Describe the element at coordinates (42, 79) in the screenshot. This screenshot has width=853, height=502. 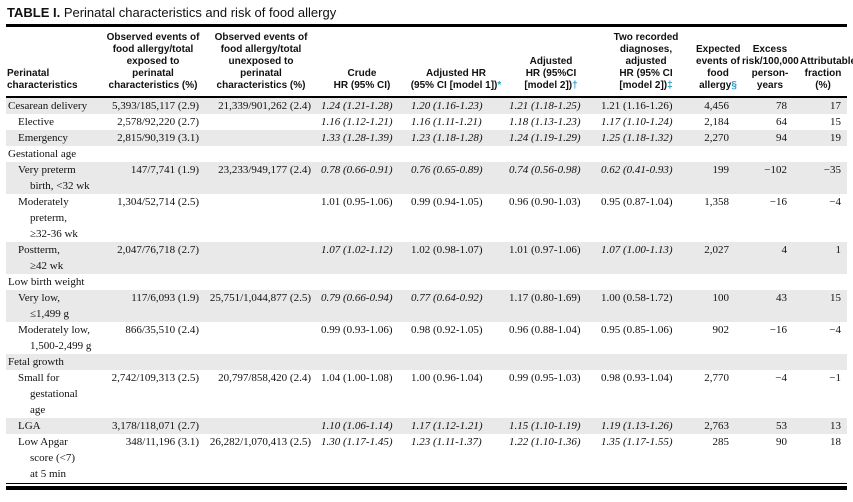
I see `column-header-perinatal-characteristics: Perinatal characteristics` at that location.